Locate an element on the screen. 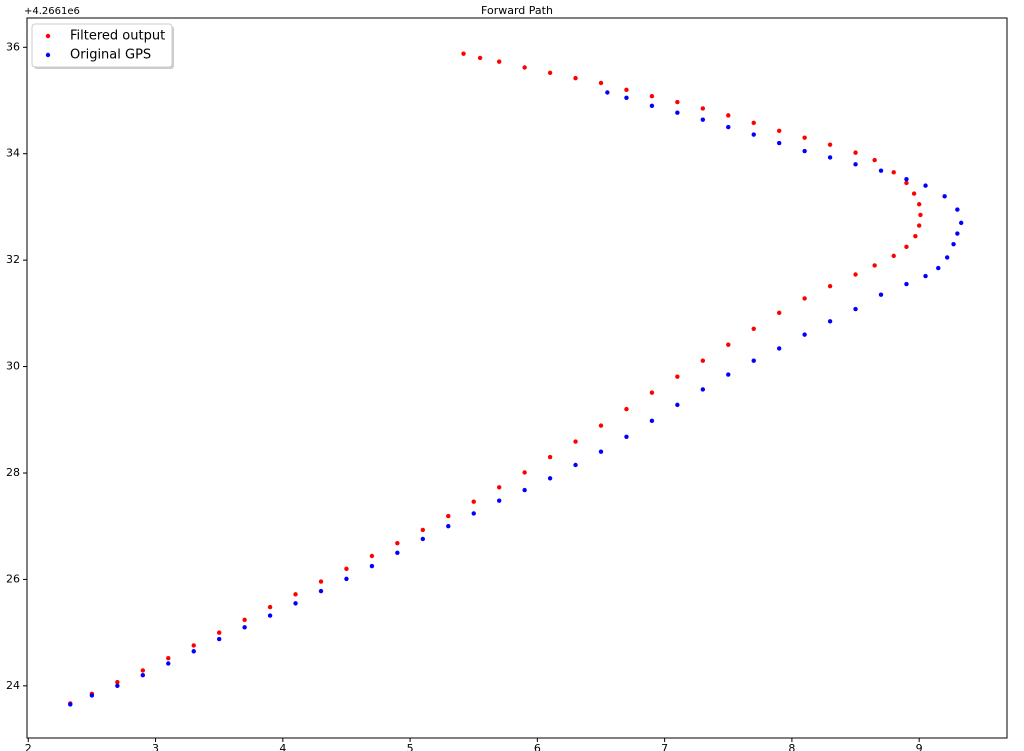 The height and width of the screenshot is (751, 1024). y-tick-label: 30 is located at coordinates (13, 366).